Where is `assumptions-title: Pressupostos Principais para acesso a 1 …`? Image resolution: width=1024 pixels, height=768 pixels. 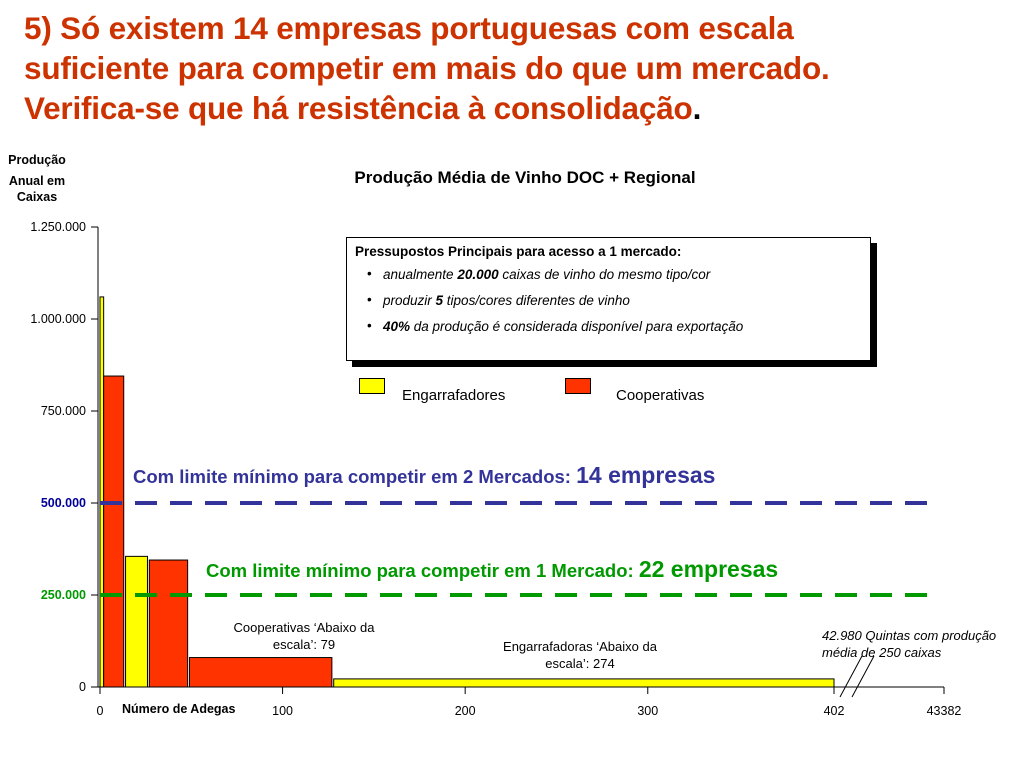
assumptions-title: Pressupostos Principais para acesso a 1 … is located at coordinates (518, 251).